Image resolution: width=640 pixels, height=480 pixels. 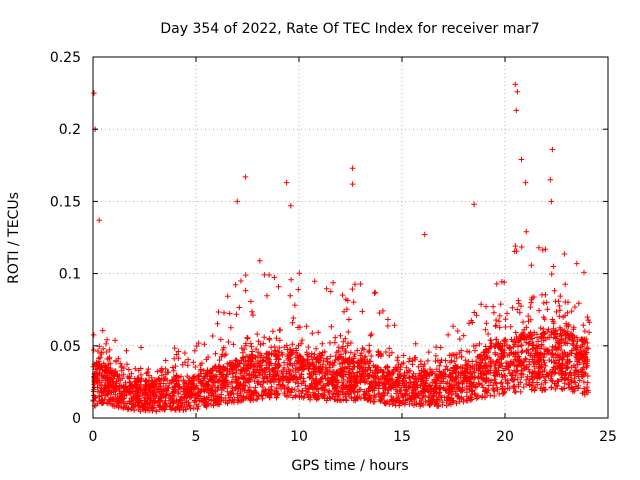 I want to click on x-tick-label: 5, so click(x=196, y=437).